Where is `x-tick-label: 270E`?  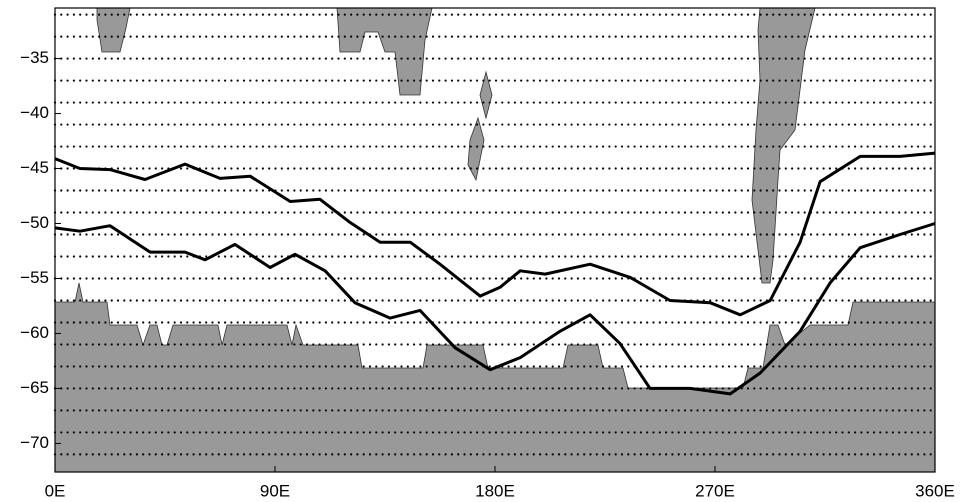
x-tick-label: 270E is located at coordinates (715, 490).